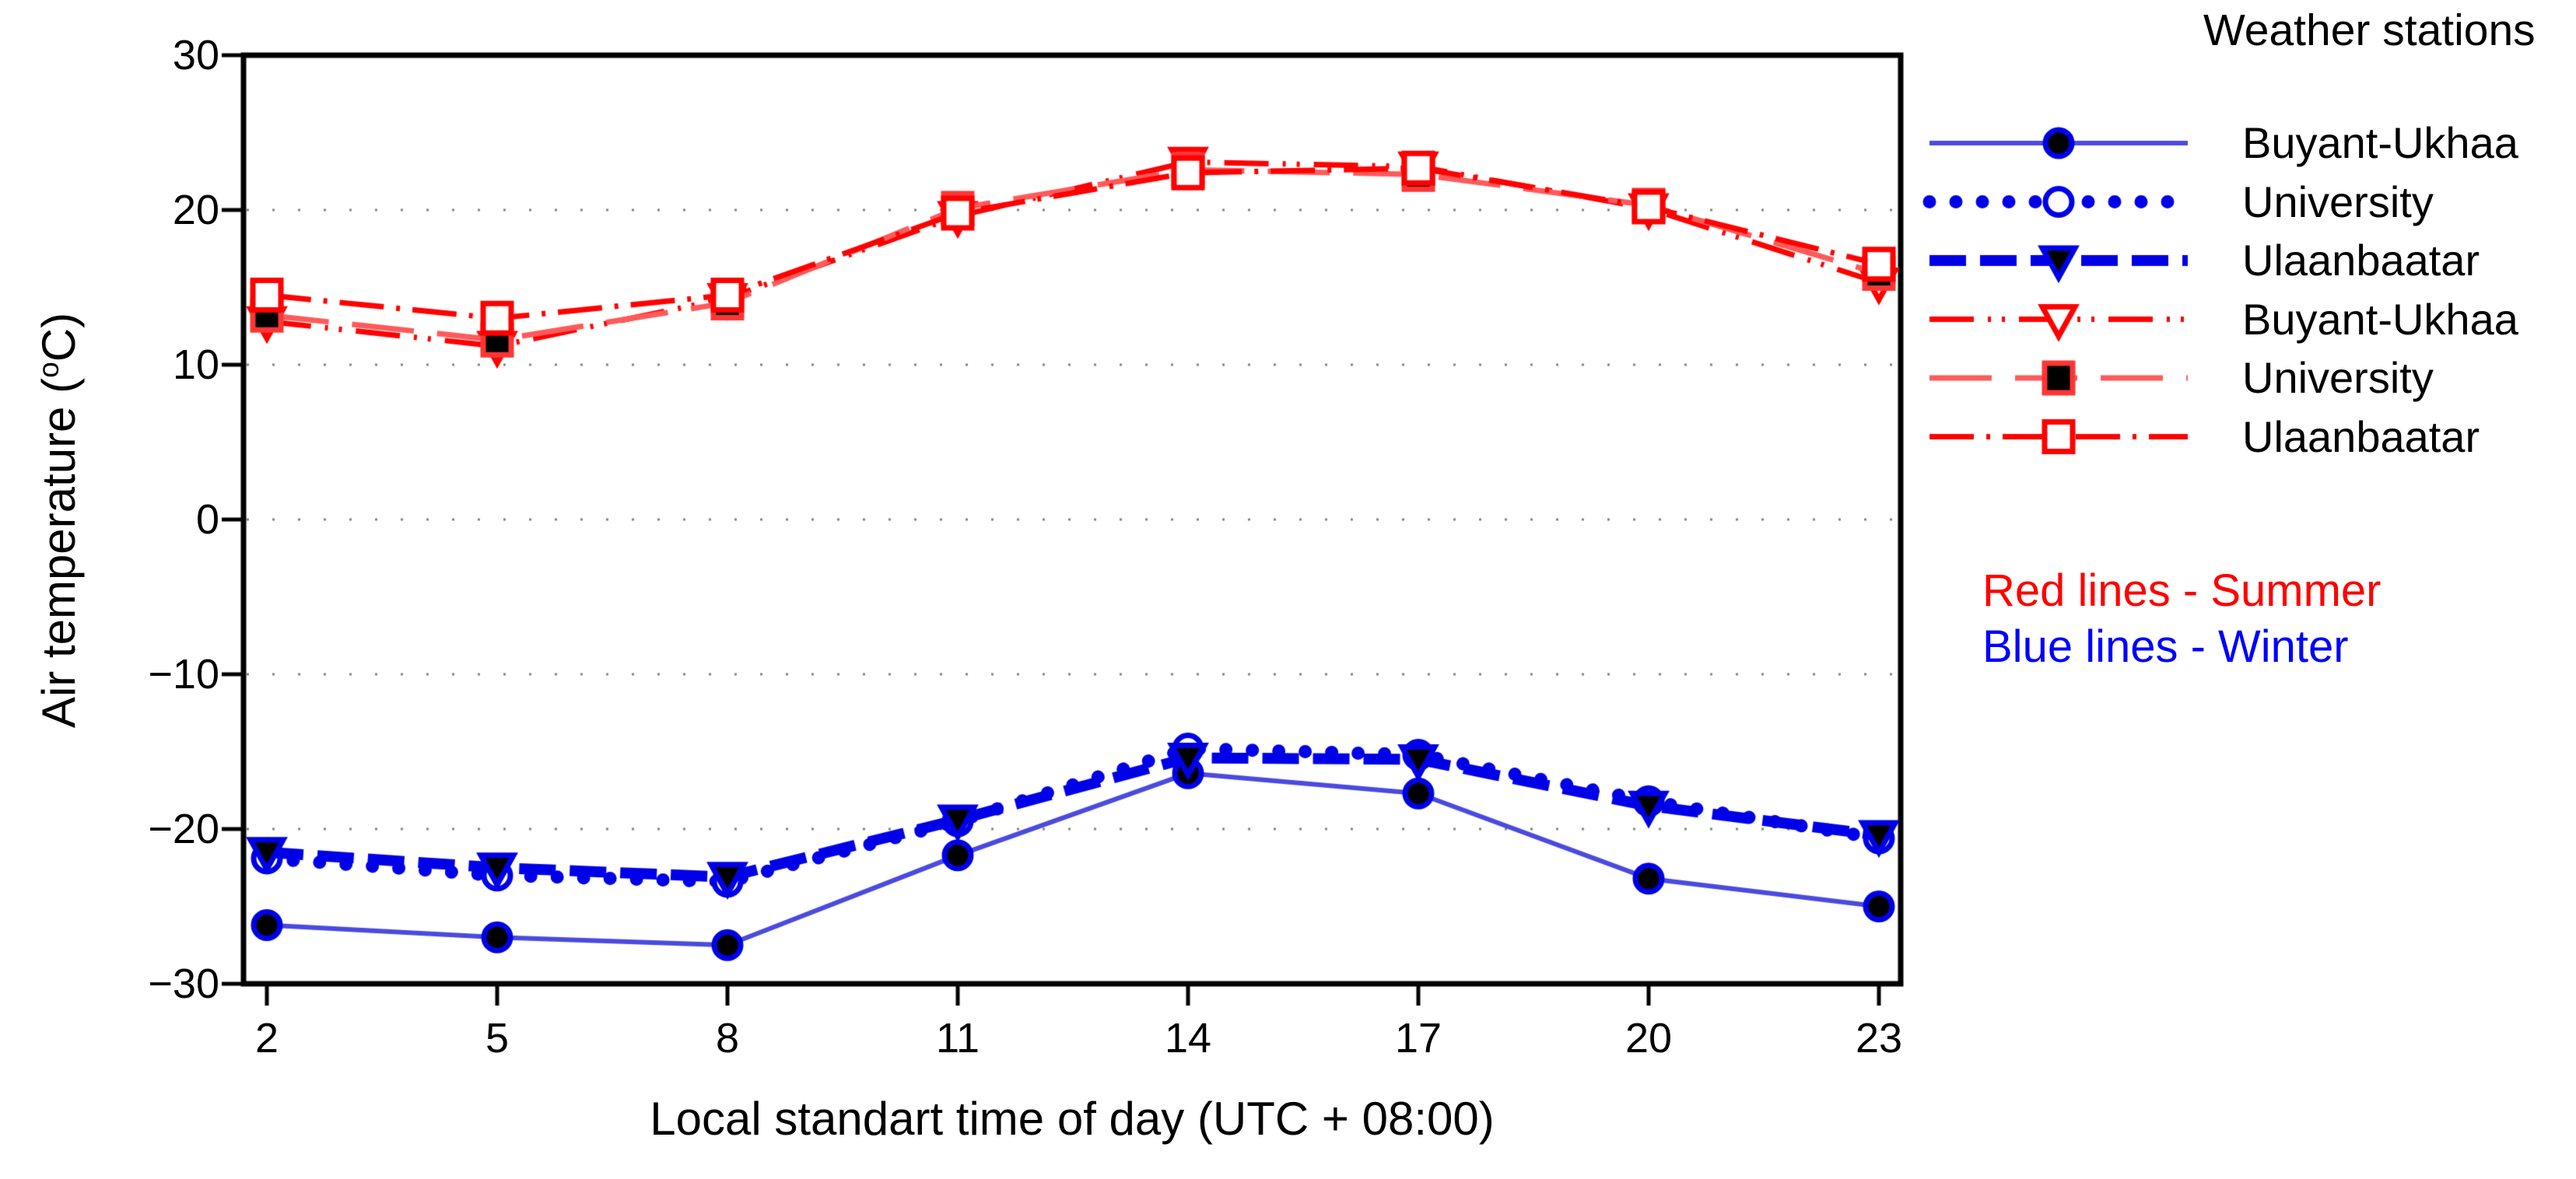 This screenshot has height=1179, width=2576. What do you see at coordinates (184, 829) in the screenshot?
I see `y-tick-label-−20: −20` at bounding box center [184, 829].